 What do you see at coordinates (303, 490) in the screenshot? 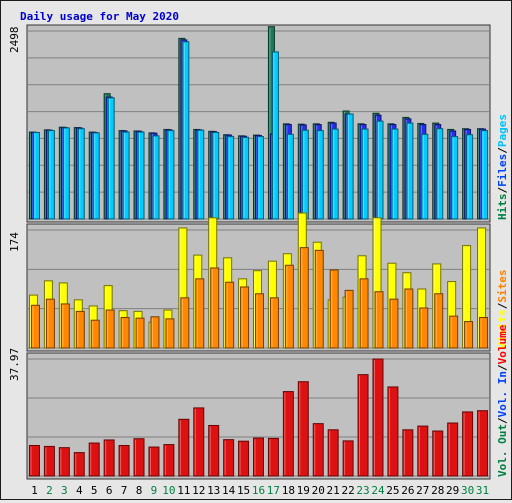
I see `day-label: 19` at bounding box center [303, 490].